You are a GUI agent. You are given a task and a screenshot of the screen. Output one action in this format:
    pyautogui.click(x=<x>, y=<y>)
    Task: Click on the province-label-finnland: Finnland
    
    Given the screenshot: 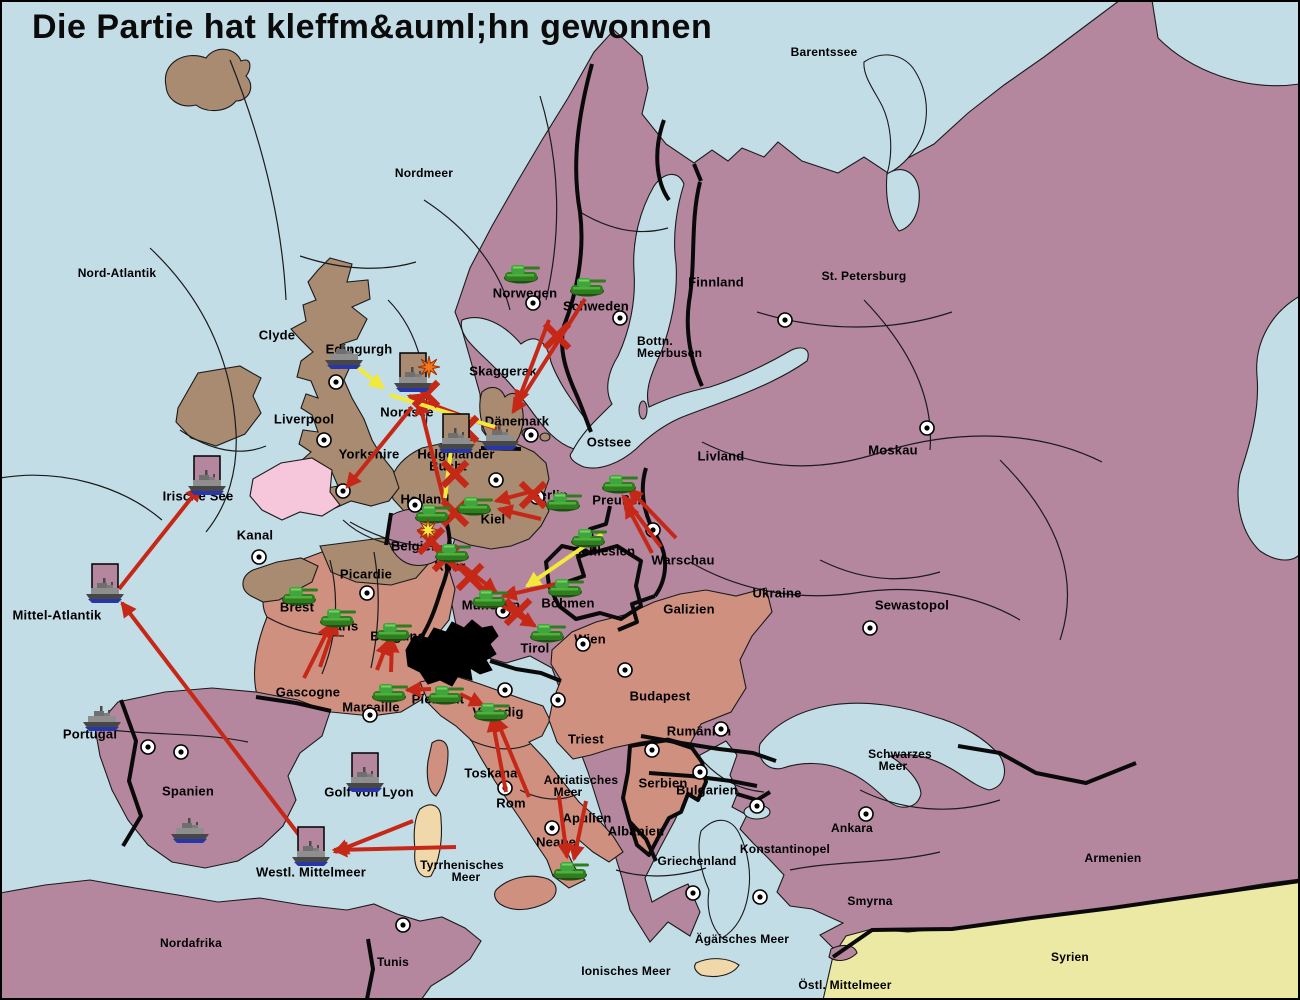 What is the action you would take?
    pyautogui.click(x=716, y=281)
    